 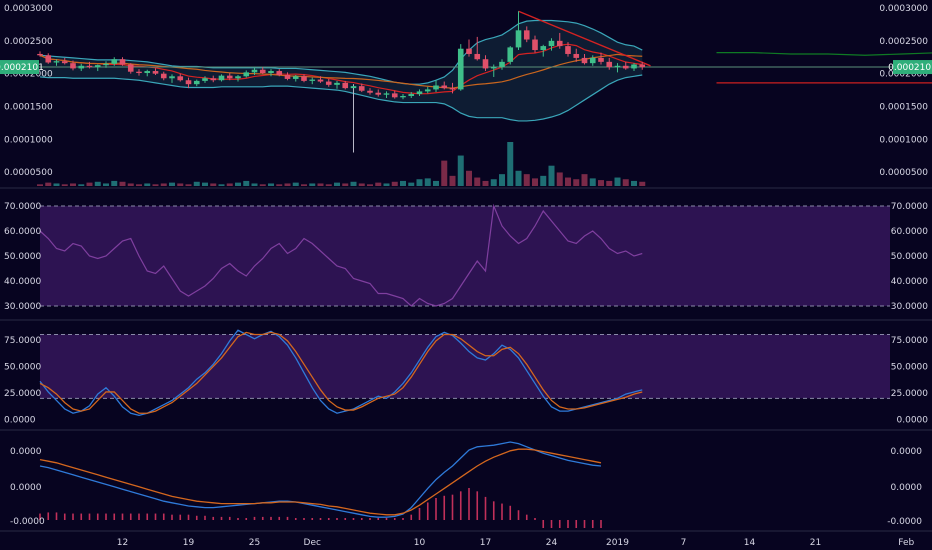 I want to click on macd-signal-line, so click(x=320, y=482).